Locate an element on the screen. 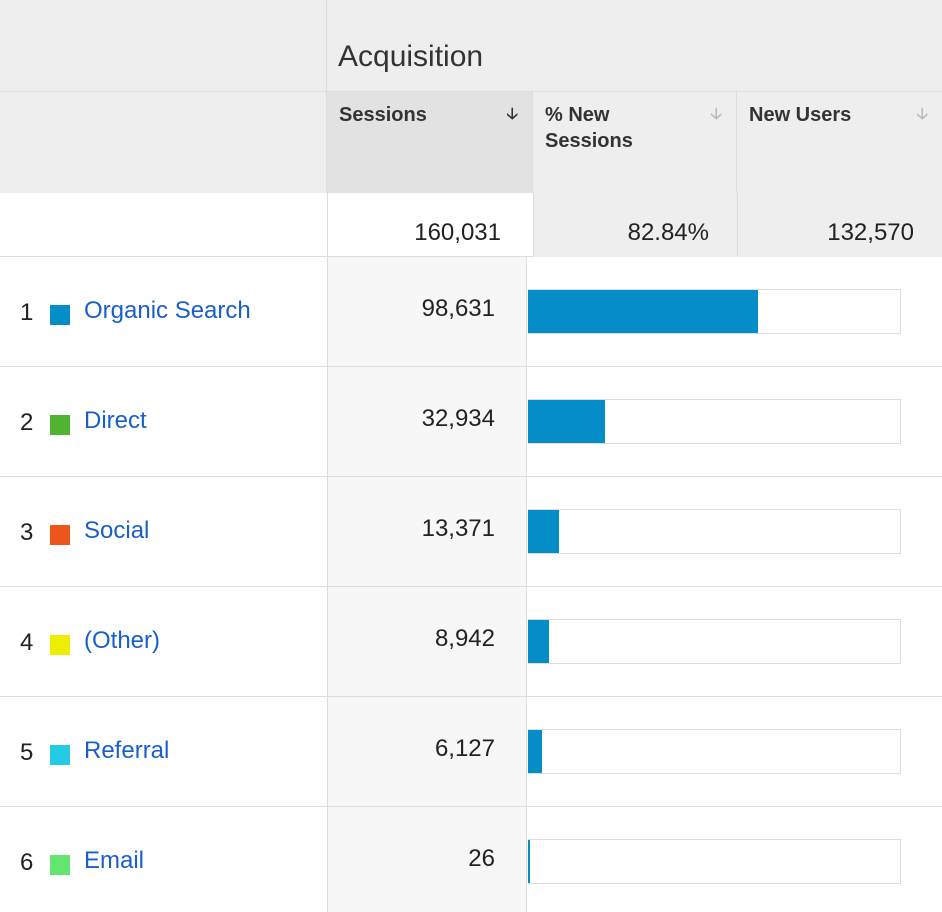  total-sessions: 160,031 is located at coordinates (430, 225).